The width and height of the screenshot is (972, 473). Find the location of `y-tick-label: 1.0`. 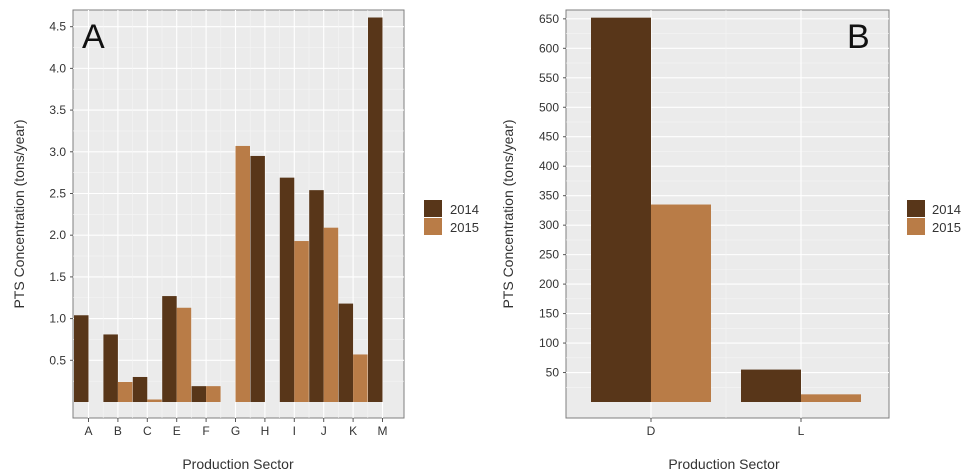

y-tick-label: 1.0 is located at coordinates (57, 319).